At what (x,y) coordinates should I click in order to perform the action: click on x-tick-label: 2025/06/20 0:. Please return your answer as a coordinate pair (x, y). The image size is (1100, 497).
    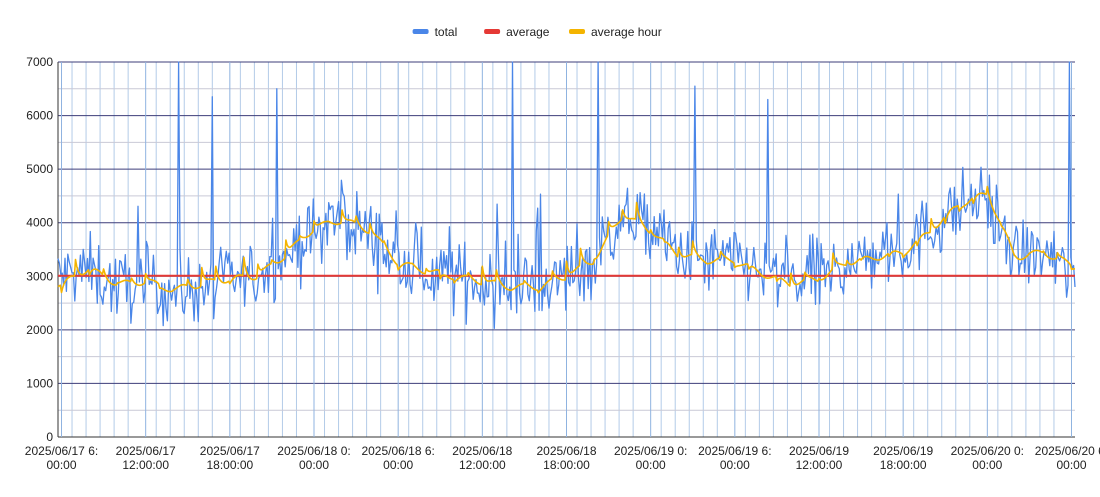
    Looking at the image, I should click on (987, 451).